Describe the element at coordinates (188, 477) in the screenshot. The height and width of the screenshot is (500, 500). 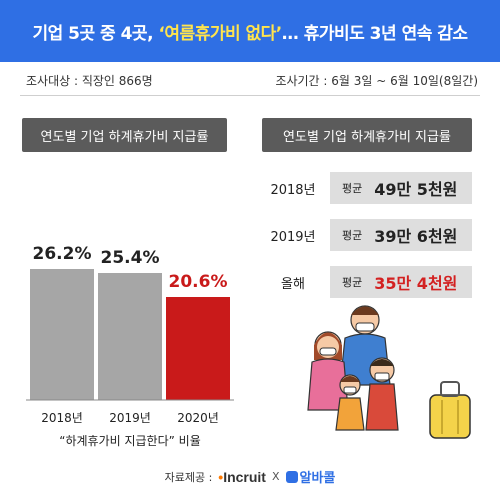
I see `source-label: 자료제공 :` at that location.